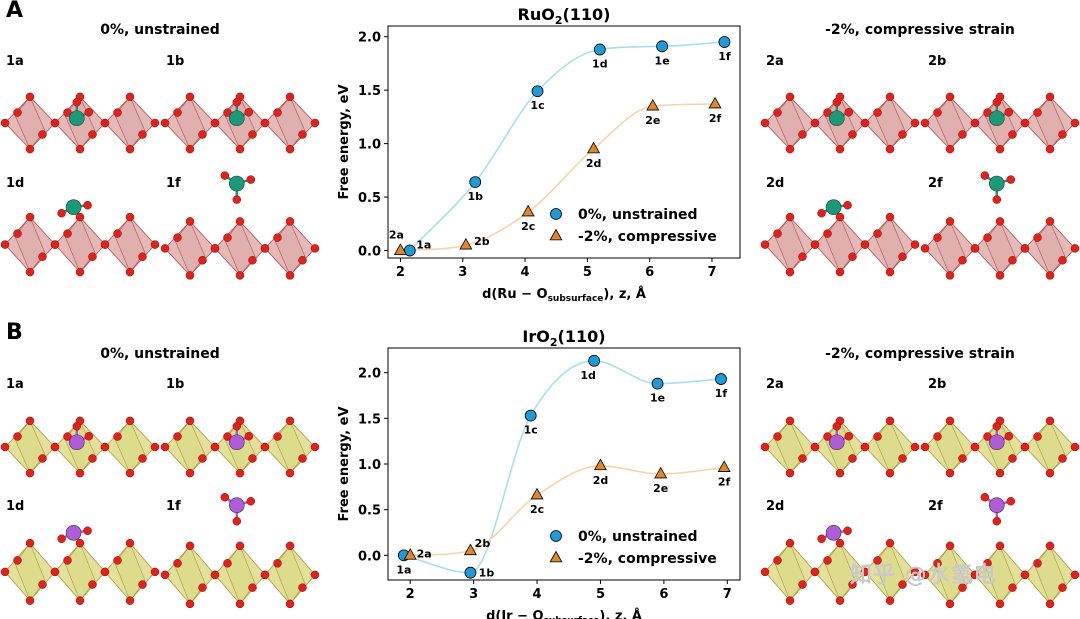  Describe the element at coordinates (80, 564) in the screenshot. I see `panel-b-structure-1d` at that location.